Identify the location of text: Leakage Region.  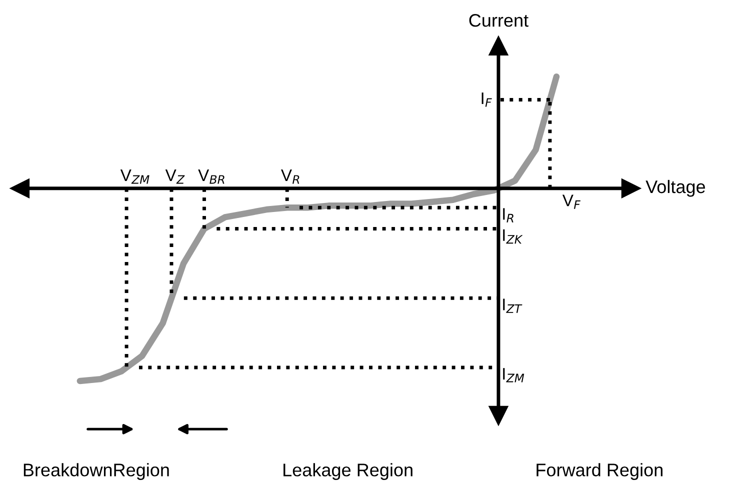
(348, 471).